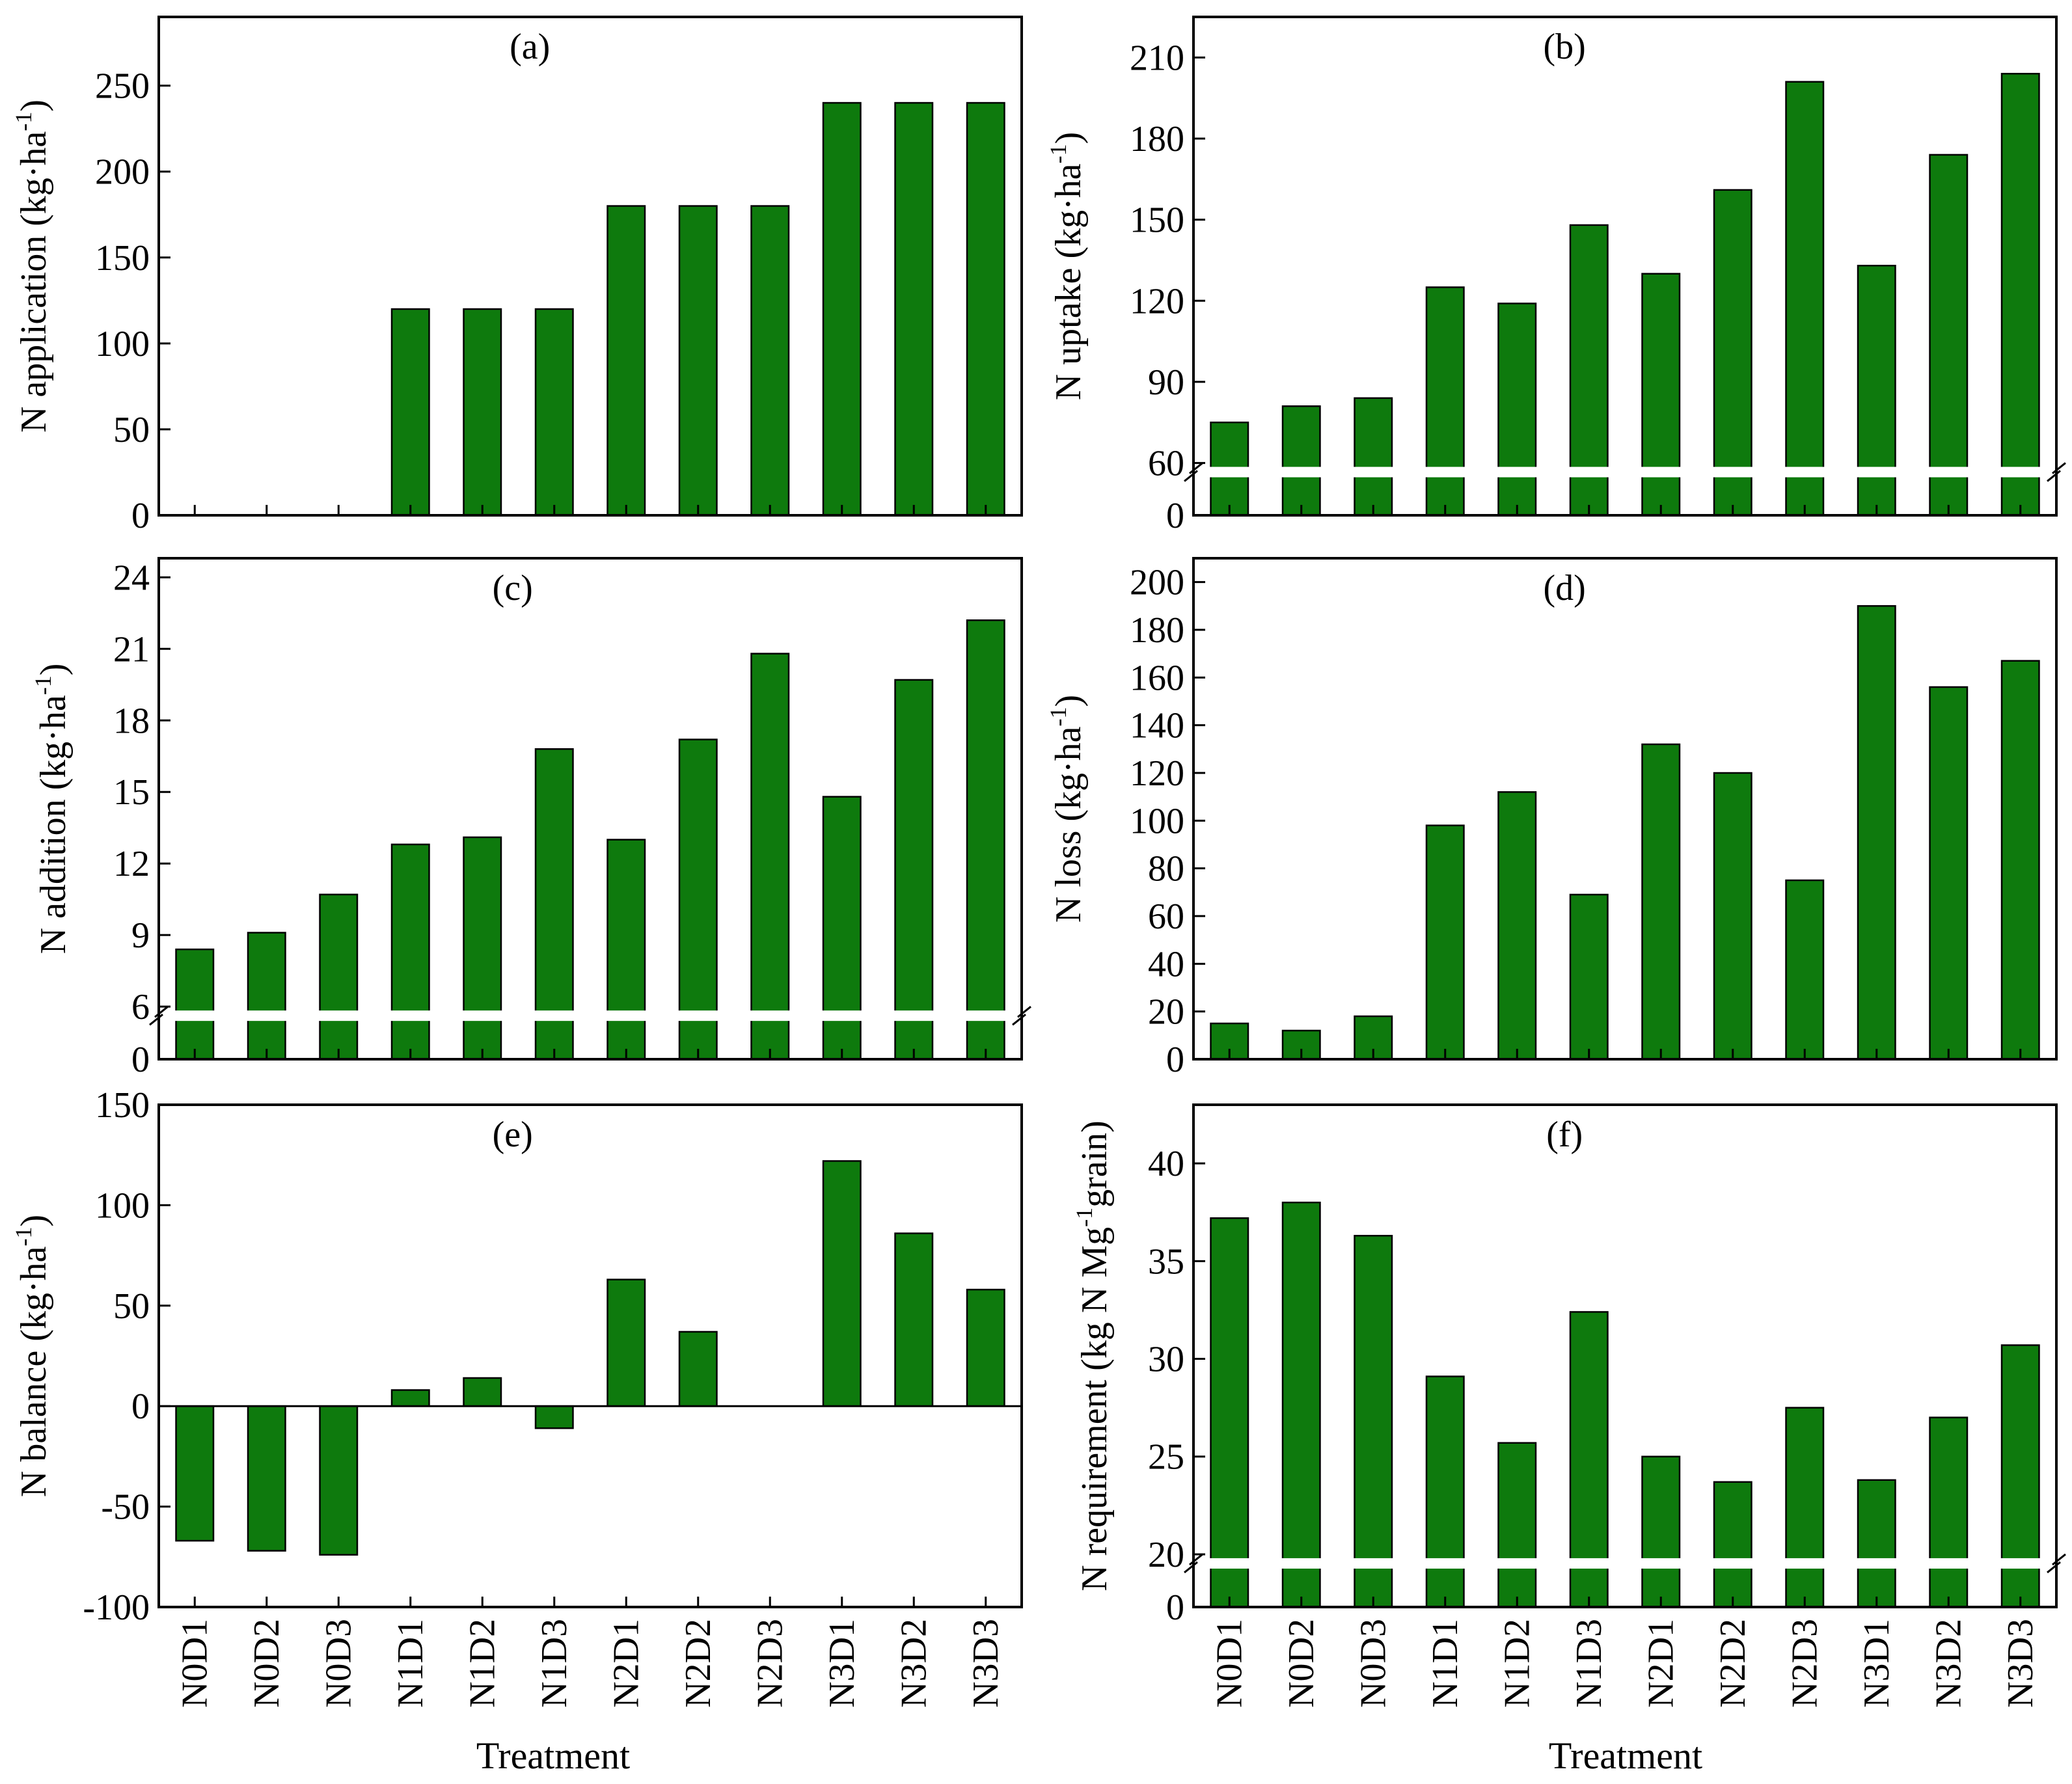 The image size is (2072, 1784). I want to click on y-tick-label: 9, so click(140, 935).